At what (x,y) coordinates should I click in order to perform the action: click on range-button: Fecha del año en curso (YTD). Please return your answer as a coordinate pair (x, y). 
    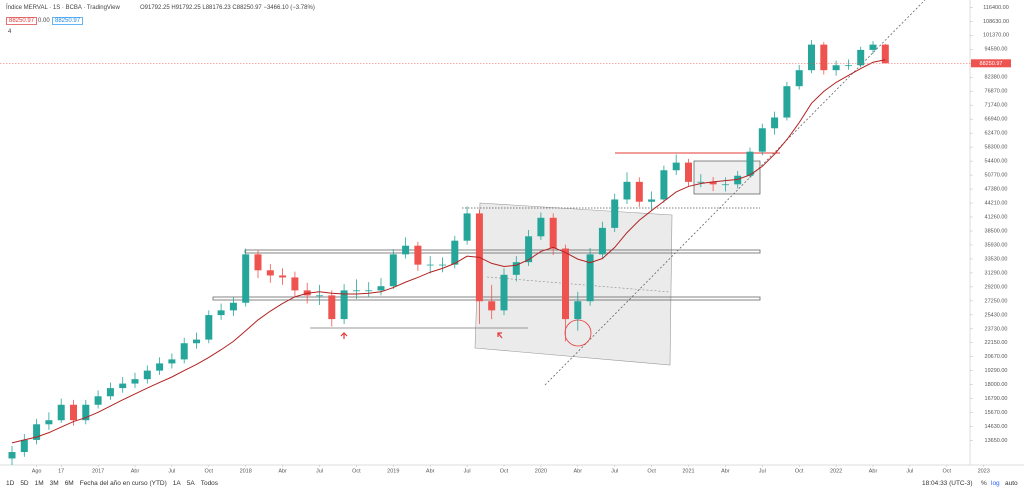
    Looking at the image, I should click on (123, 483).